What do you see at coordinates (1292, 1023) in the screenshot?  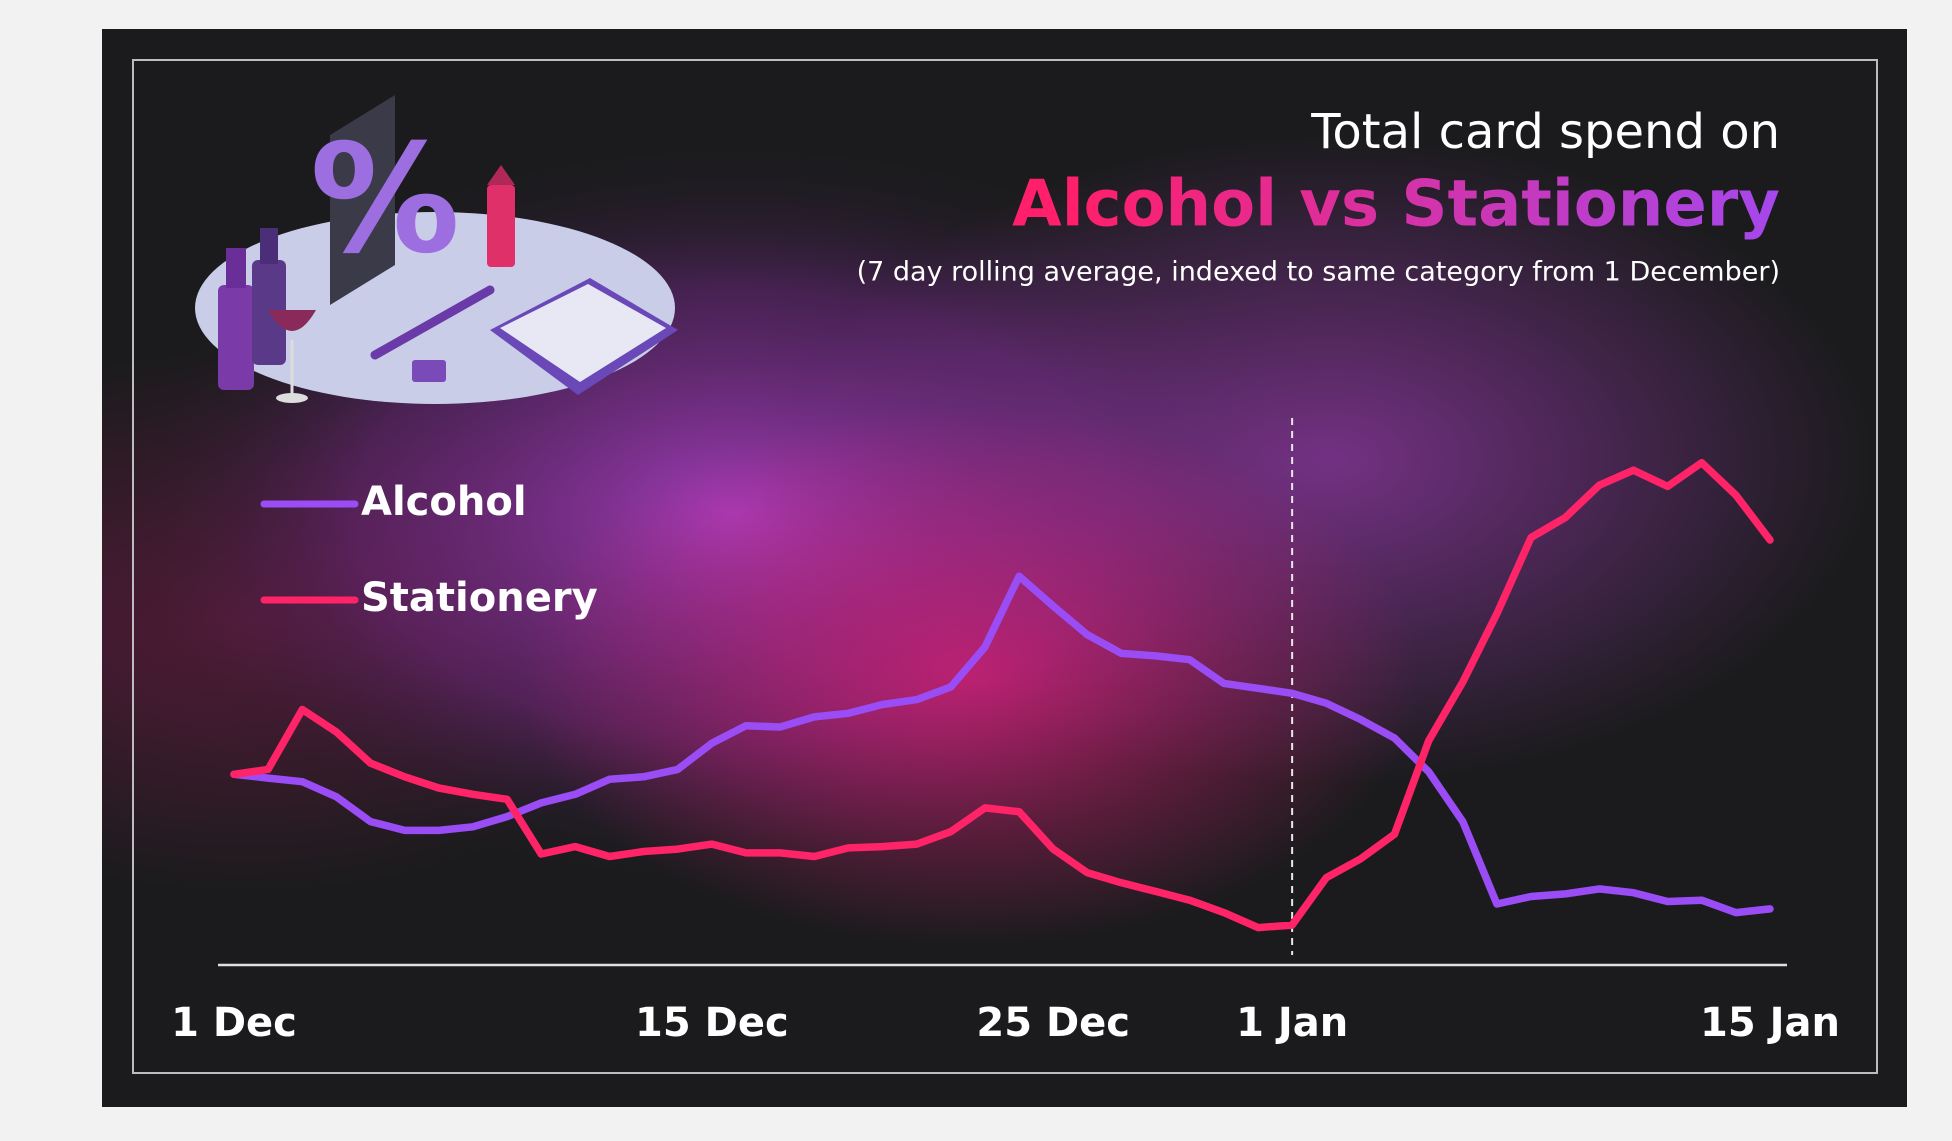 I see `x-tick-label: 1 Jan` at bounding box center [1292, 1023].